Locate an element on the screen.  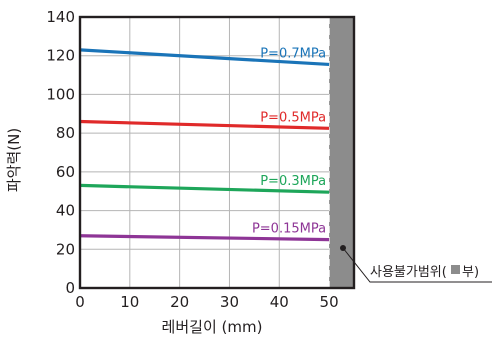
y-axis-label: 파악력(N) is located at coordinates (14, 160).